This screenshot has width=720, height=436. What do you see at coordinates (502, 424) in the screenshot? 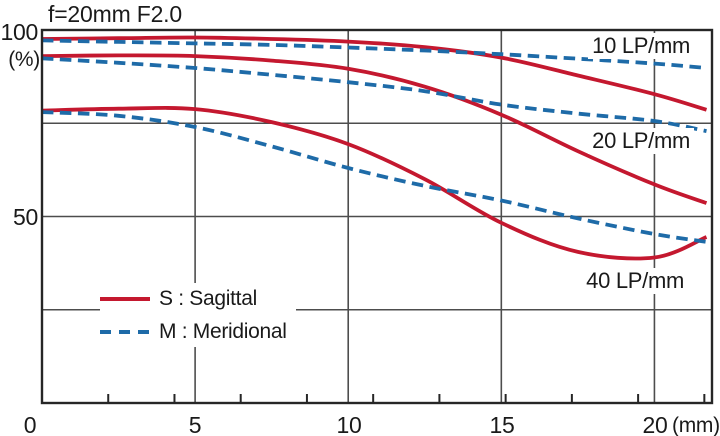
I see `x-tick-label-15: 15` at bounding box center [502, 424].